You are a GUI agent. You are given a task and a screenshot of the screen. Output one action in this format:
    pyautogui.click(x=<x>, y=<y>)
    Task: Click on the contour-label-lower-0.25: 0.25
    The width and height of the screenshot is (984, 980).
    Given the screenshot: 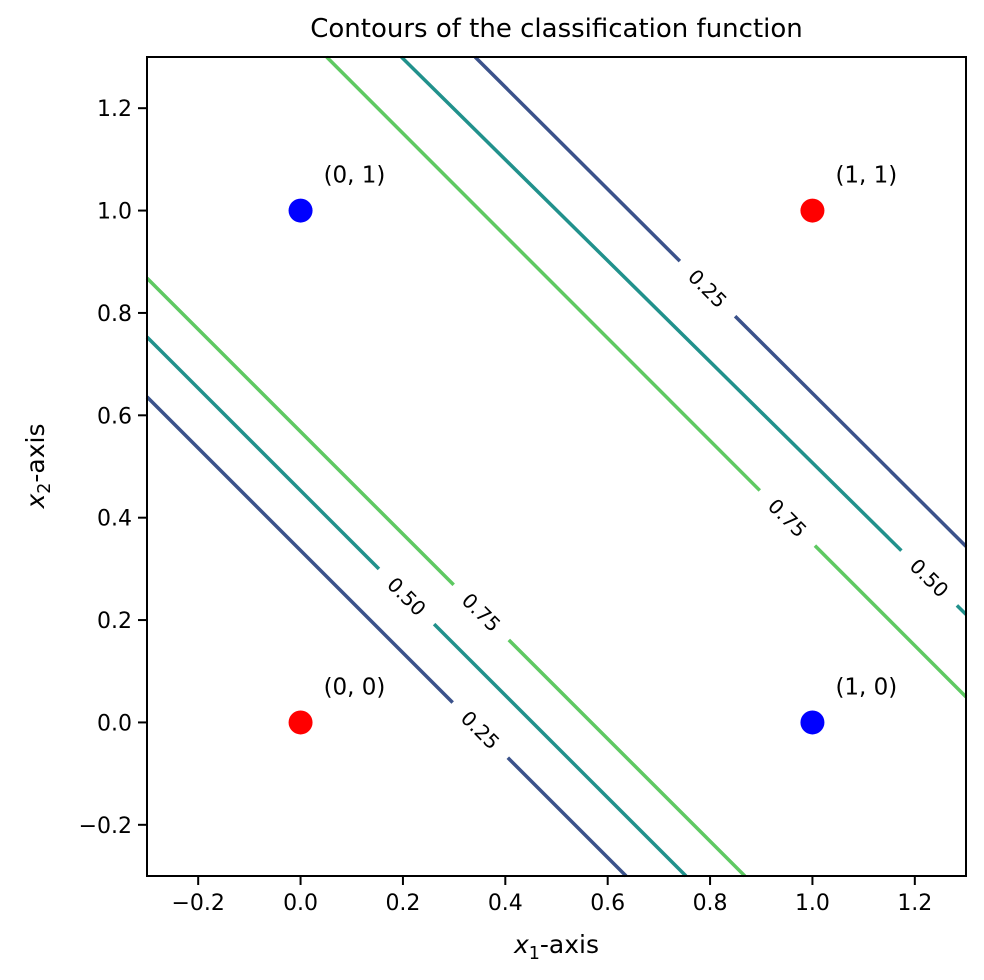 What is the action you would take?
    pyautogui.click(x=480, y=730)
    